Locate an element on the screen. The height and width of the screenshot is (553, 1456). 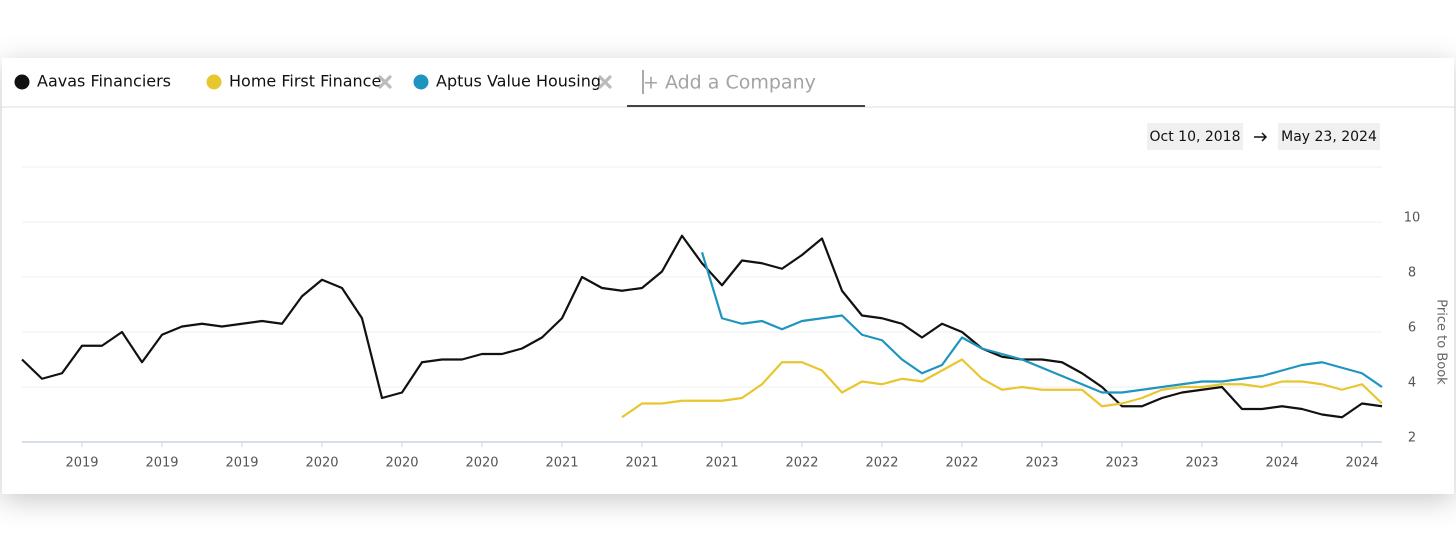
legend-label: Aavas Financiers is located at coordinates (104, 81).